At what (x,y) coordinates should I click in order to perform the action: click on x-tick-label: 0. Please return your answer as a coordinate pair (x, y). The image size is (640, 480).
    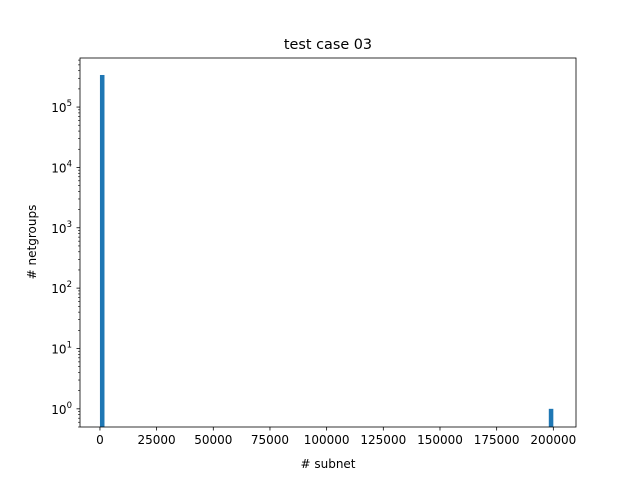
    Looking at the image, I should click on (100, 440).